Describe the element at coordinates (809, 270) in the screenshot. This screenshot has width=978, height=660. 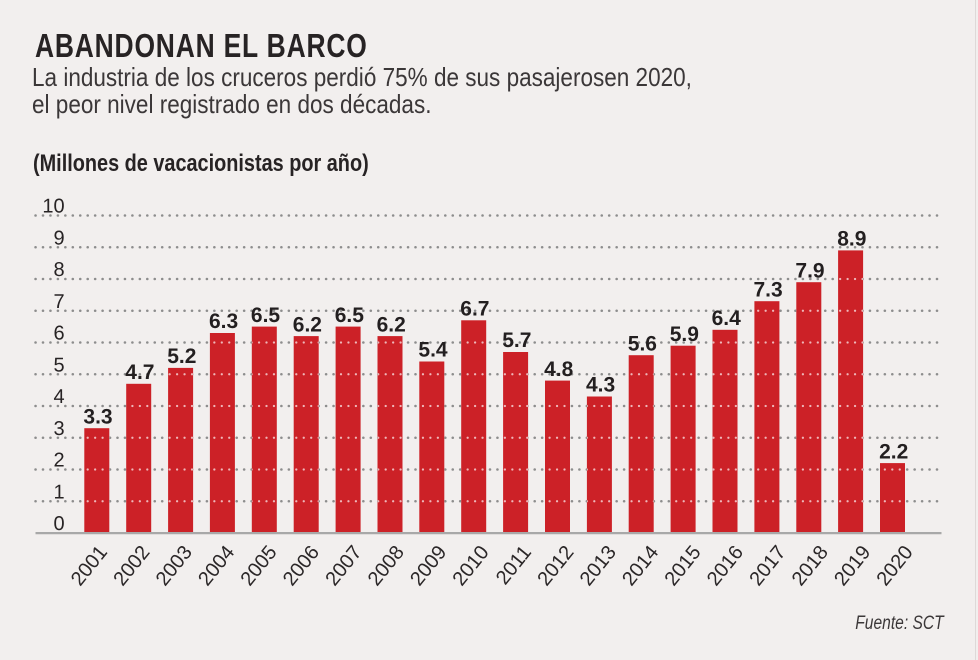
I see `svg-text: 7.9` at that location.